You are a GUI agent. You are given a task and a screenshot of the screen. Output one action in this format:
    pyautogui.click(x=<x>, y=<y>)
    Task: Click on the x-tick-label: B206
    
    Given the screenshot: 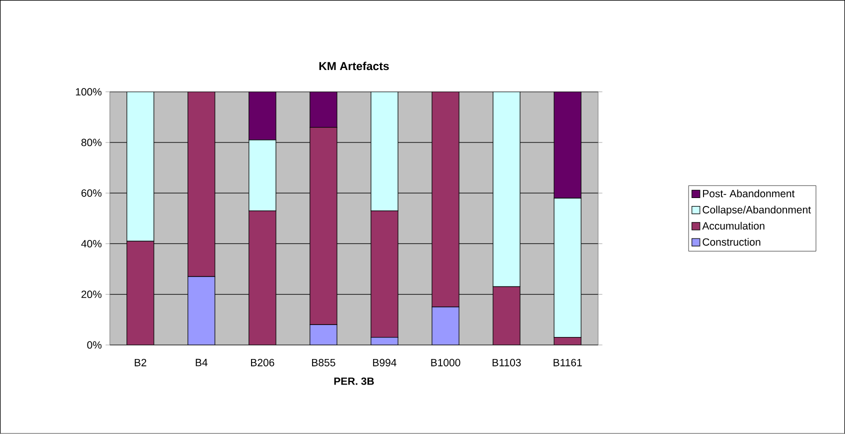 What is the action you would take?
    pyautogui.click(x=262, y=362)
    